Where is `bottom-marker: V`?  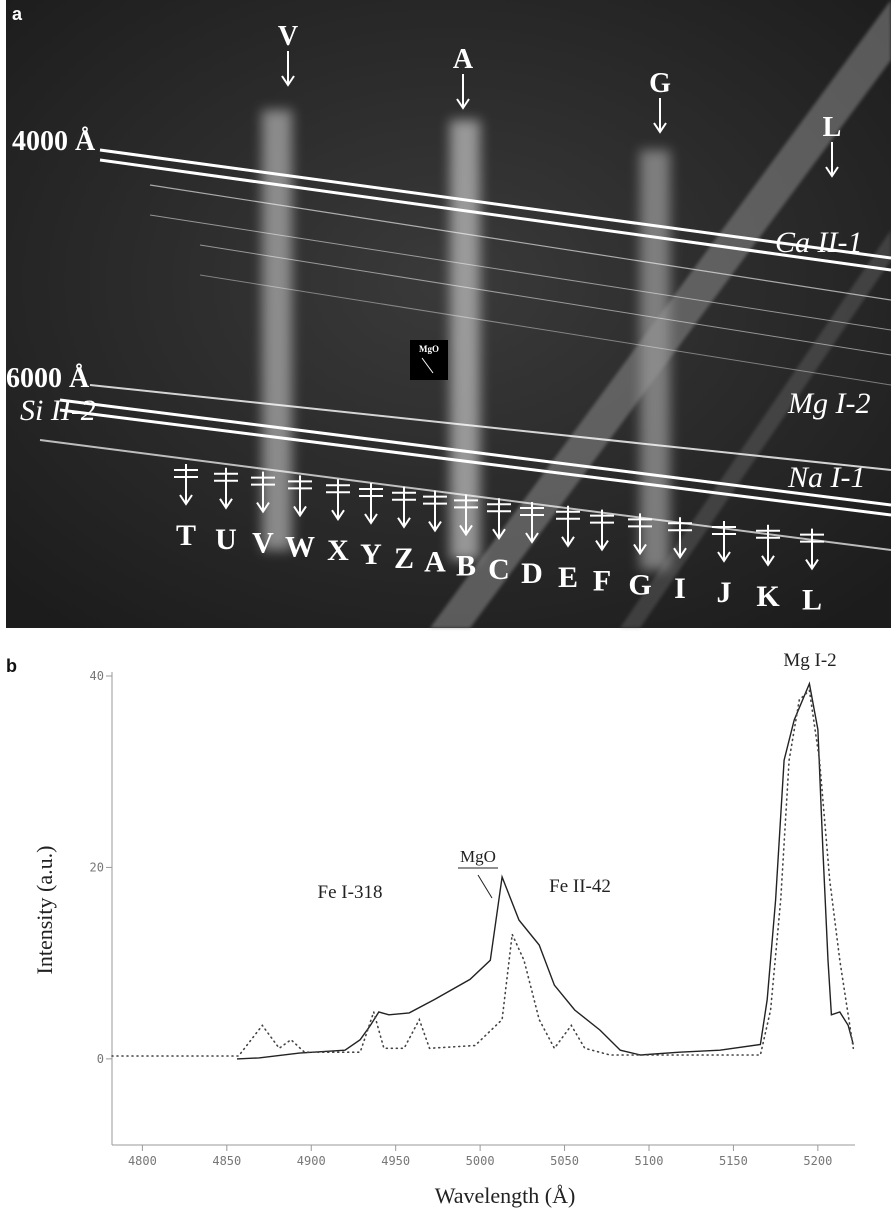
bottom-marker: V is located at coordinates (263, 543).